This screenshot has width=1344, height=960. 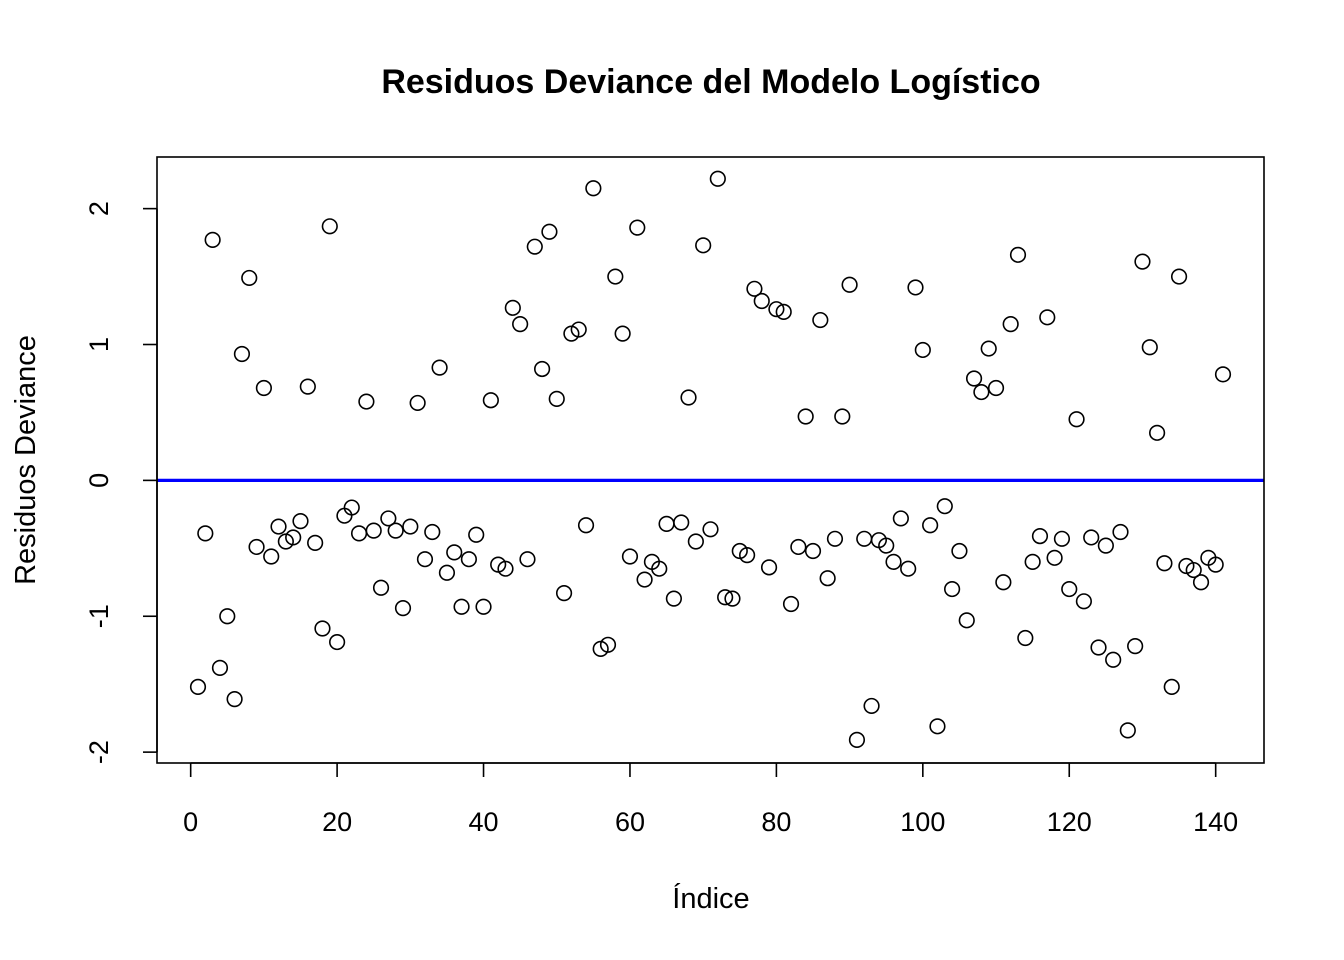 I want to click on x-tick-label: 120, so click(x=1069, y=822).